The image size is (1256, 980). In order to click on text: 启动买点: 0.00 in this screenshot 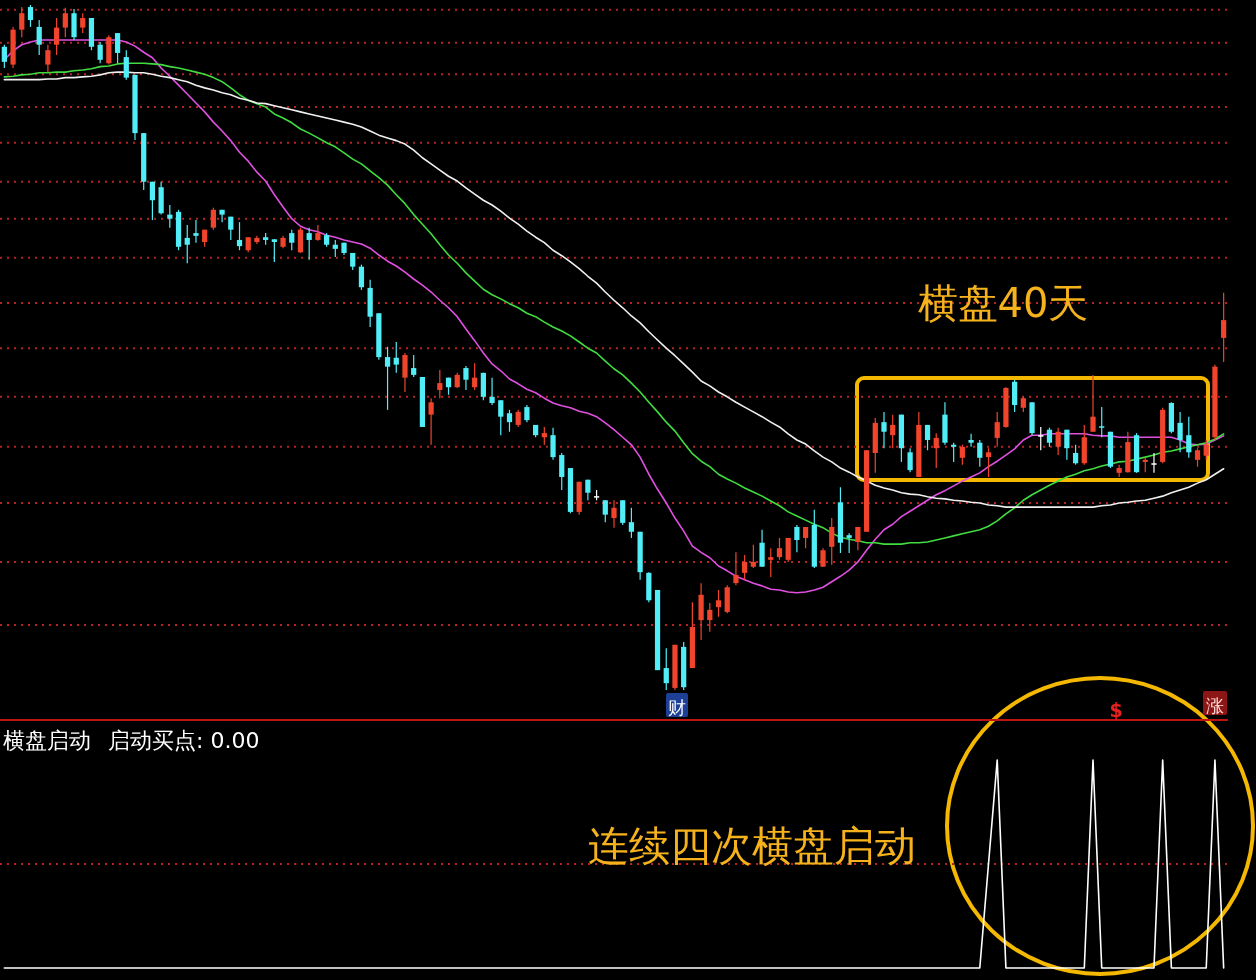, I will do `click(184, 740)`.